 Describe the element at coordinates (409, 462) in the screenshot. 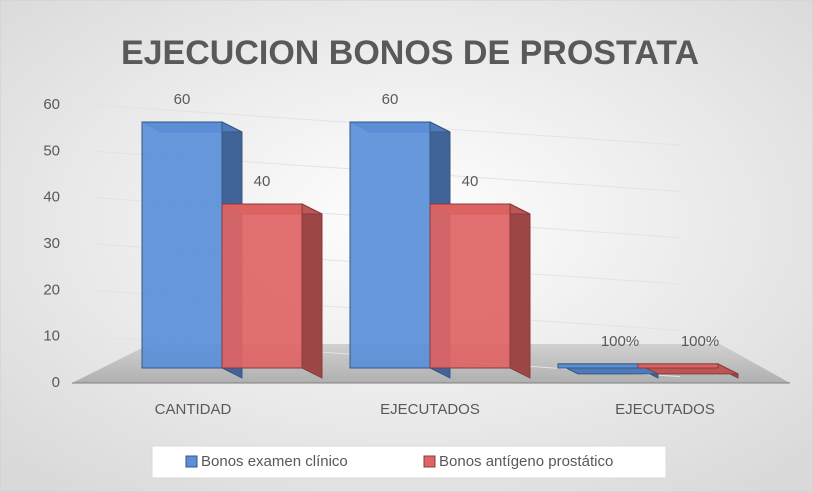

I see `legend` at that location.